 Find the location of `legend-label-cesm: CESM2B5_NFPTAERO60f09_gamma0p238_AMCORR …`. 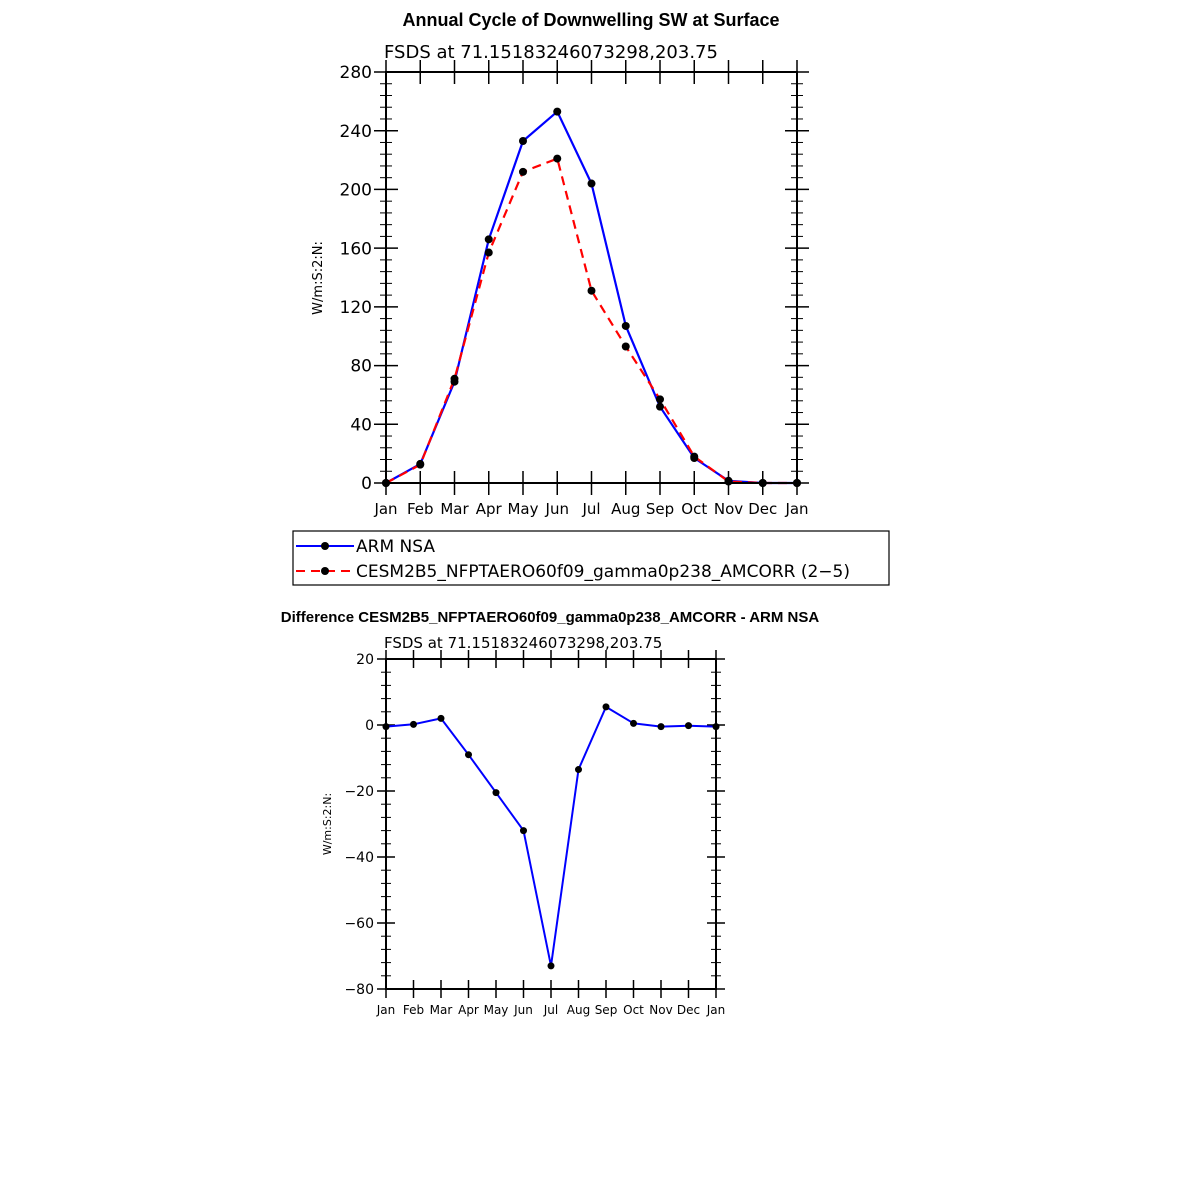

legend-label-cesm: CESM2B5_NFPTAERO60f09_gamma0p238_AMCORR … is located at coordinates (603, 572).